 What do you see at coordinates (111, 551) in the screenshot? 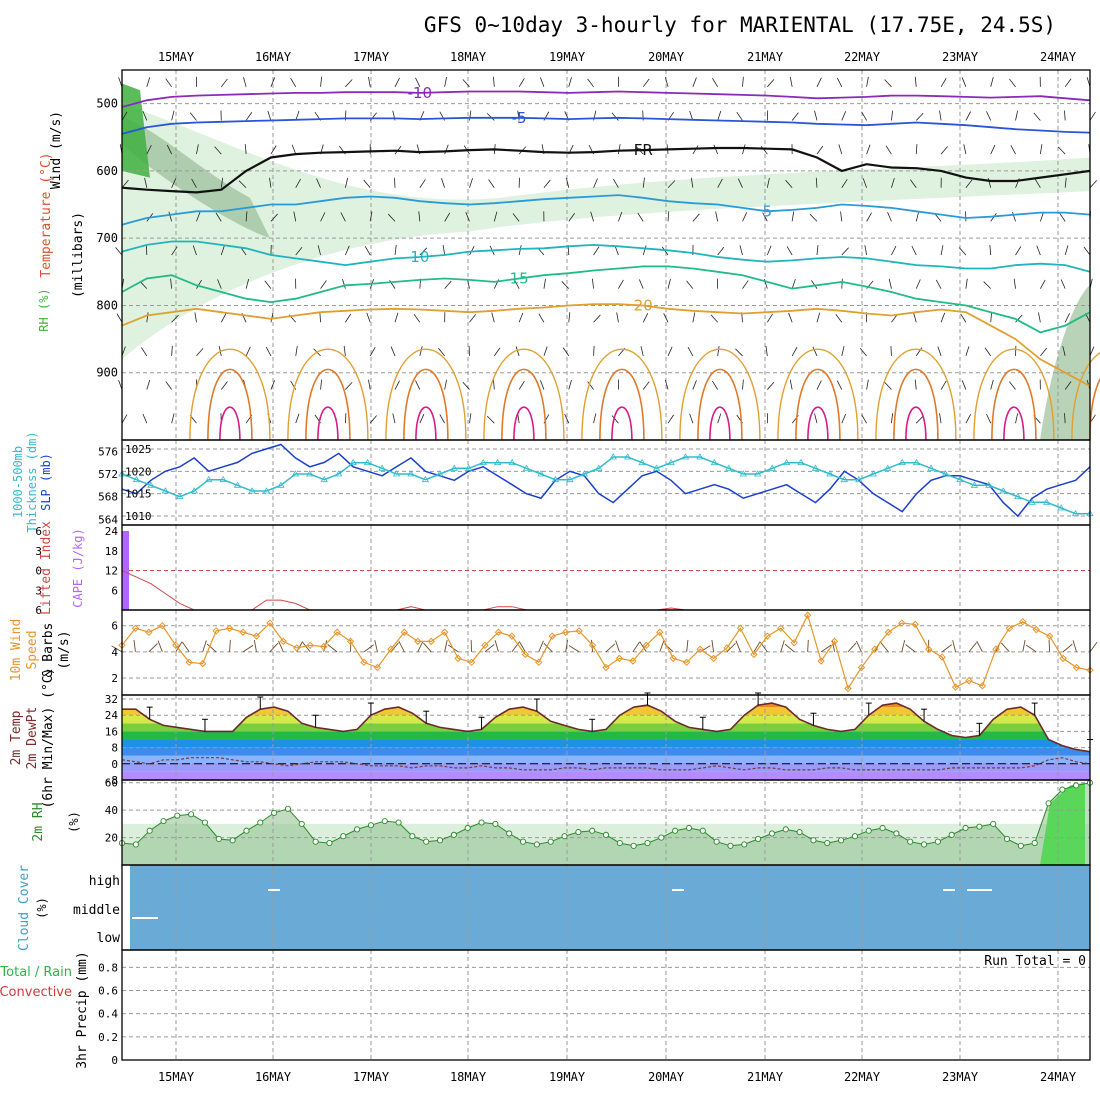
I see `cape-tick-label: 18` at bounding box center [111, 551].